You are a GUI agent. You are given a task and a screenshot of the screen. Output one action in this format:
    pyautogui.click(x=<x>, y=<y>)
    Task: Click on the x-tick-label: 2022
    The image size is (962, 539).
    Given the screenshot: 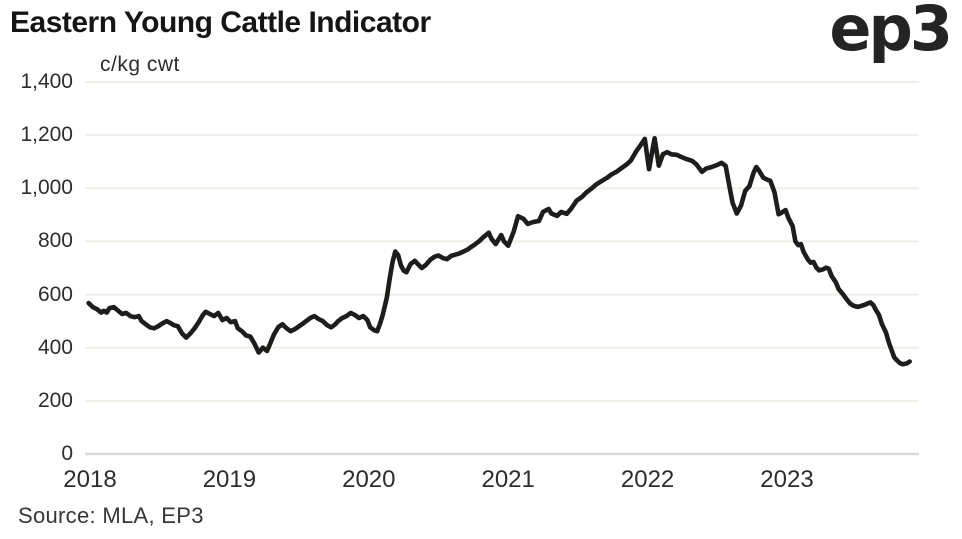 What is the action you would take?
    pyautogui.click(x=647, y=479)
    